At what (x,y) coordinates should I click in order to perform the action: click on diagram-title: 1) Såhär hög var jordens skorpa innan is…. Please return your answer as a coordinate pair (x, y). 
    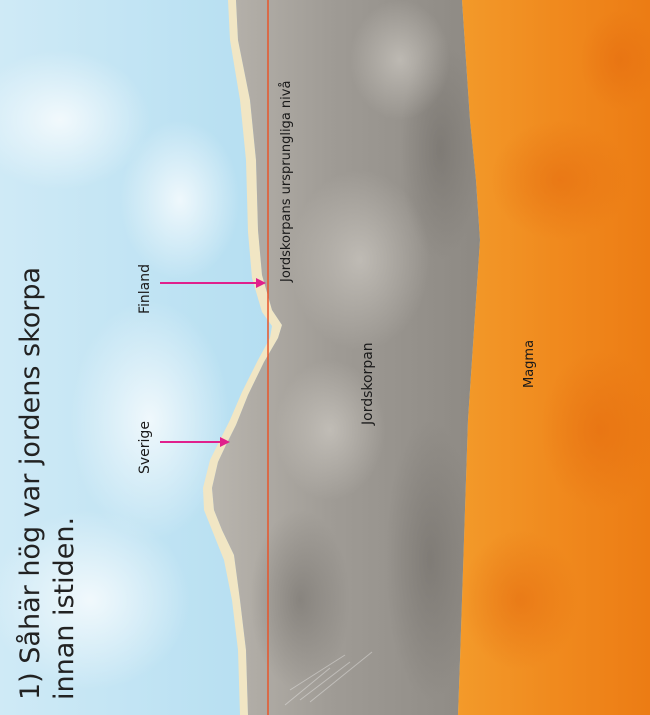
    Looking at the image, I should click on (48, 483).